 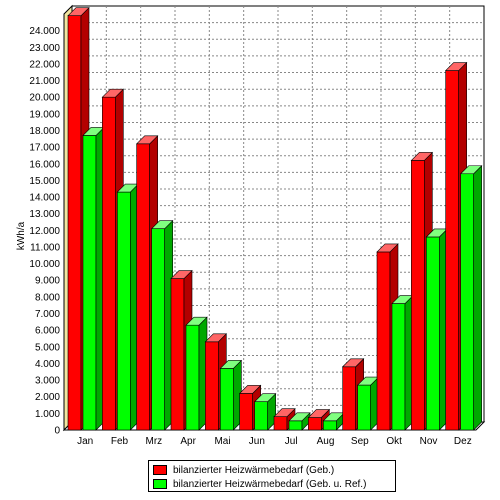 I want to click on y-tick-label: 13.000, so click(x=44, y=214).